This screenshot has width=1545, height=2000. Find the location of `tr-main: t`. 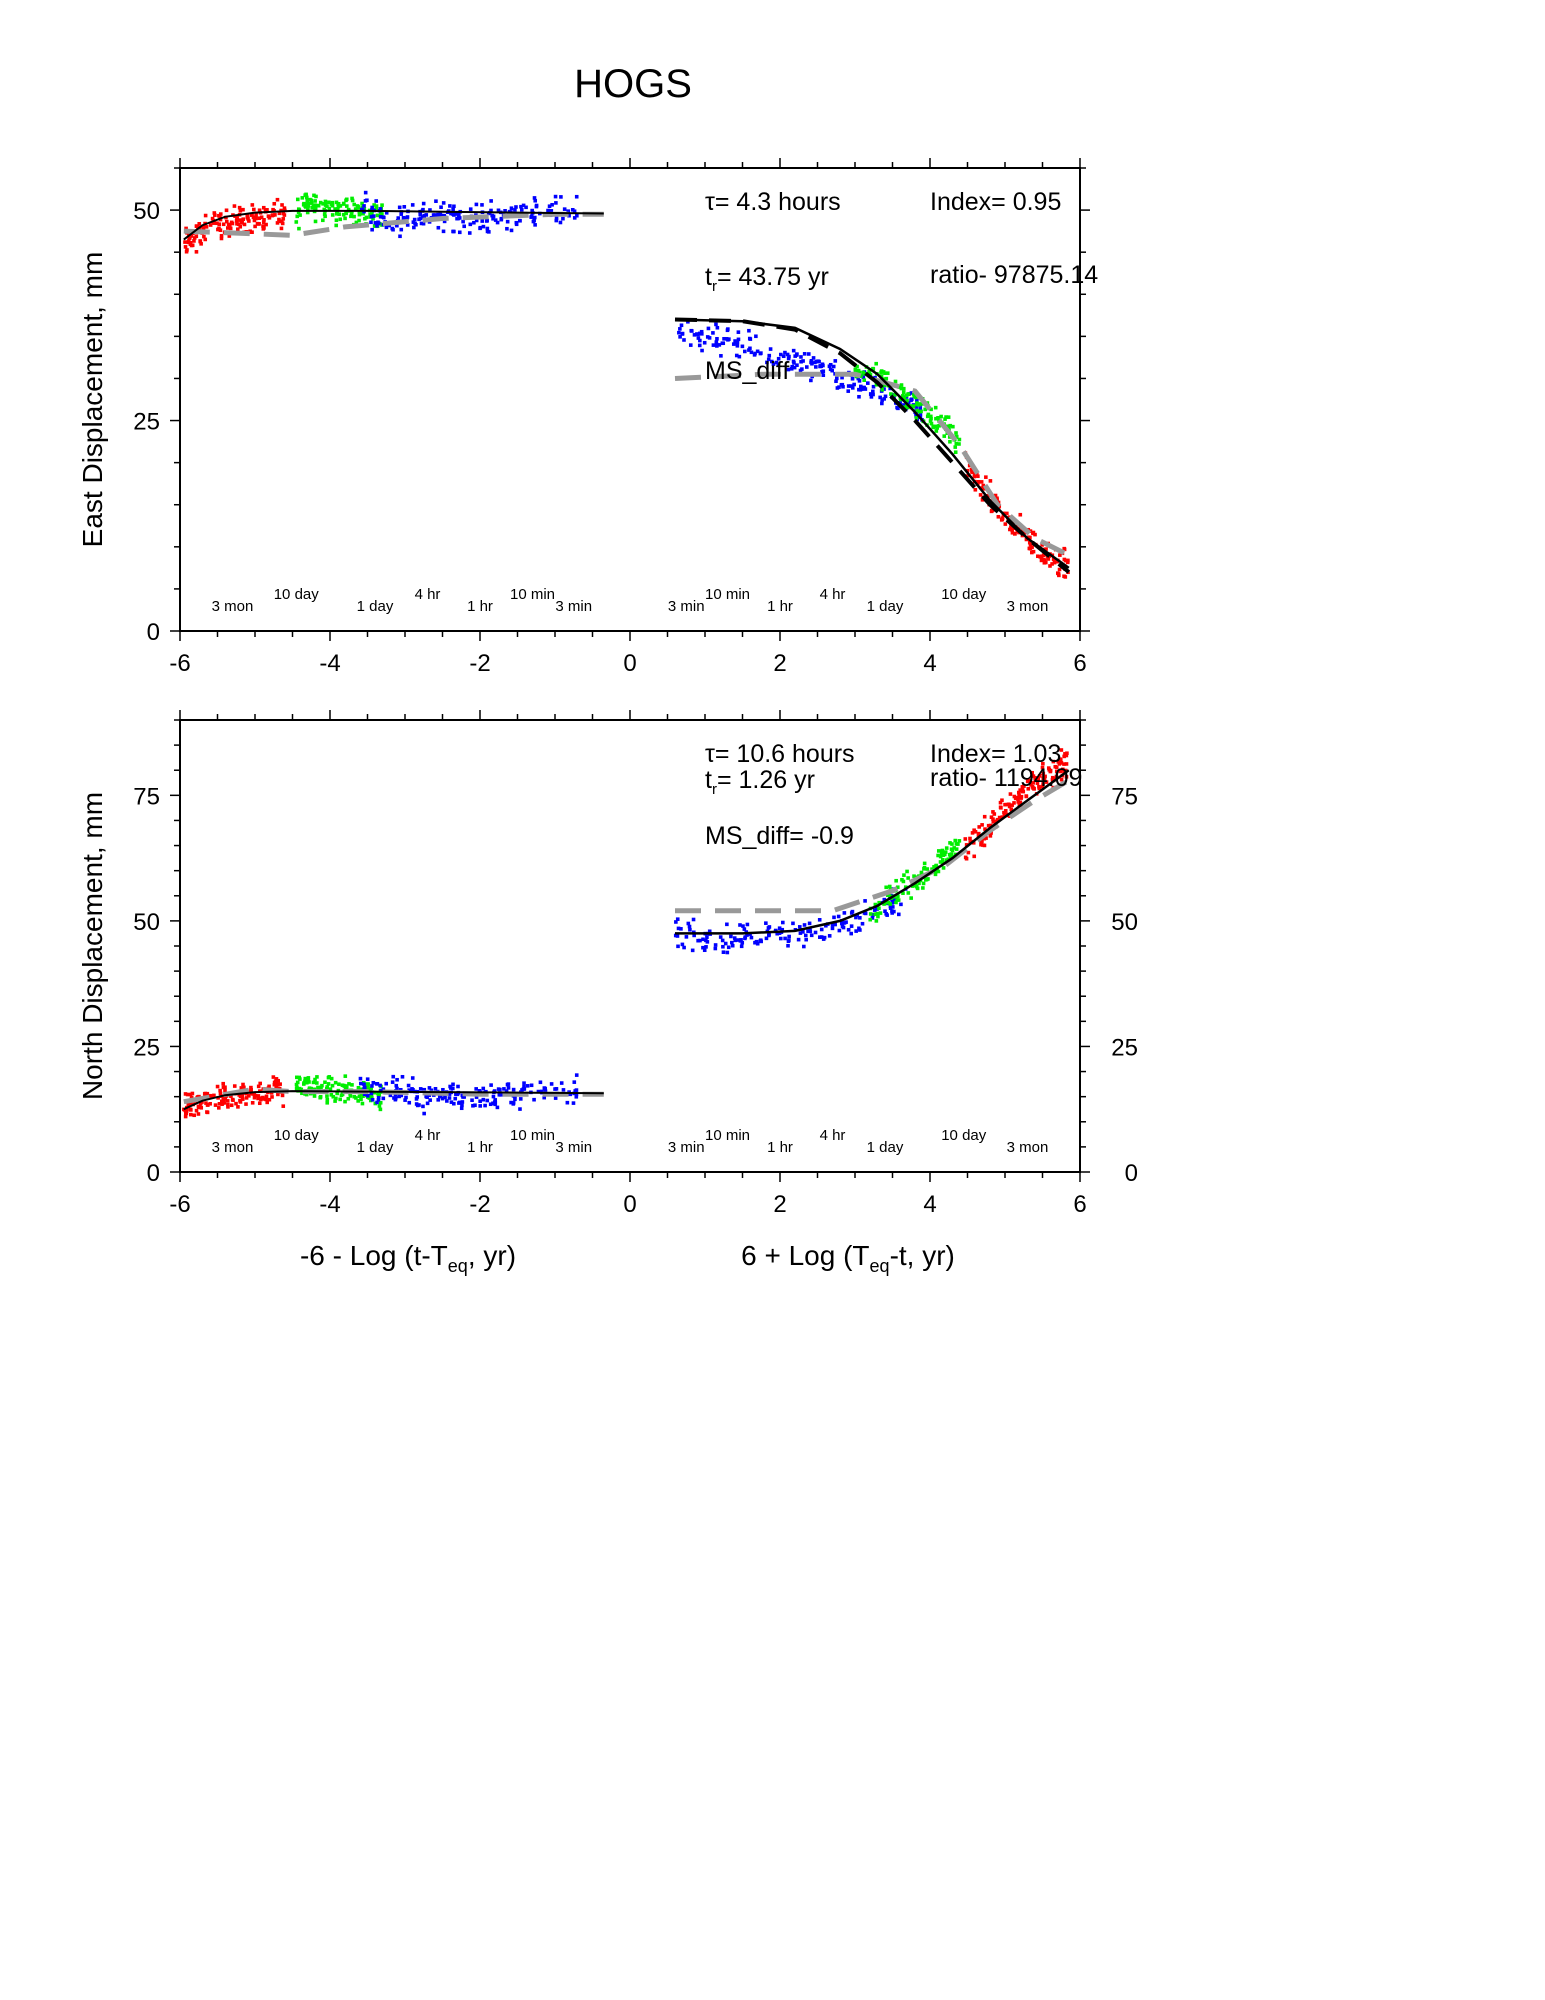

tr-main: t is located at coordinates (708, 780).